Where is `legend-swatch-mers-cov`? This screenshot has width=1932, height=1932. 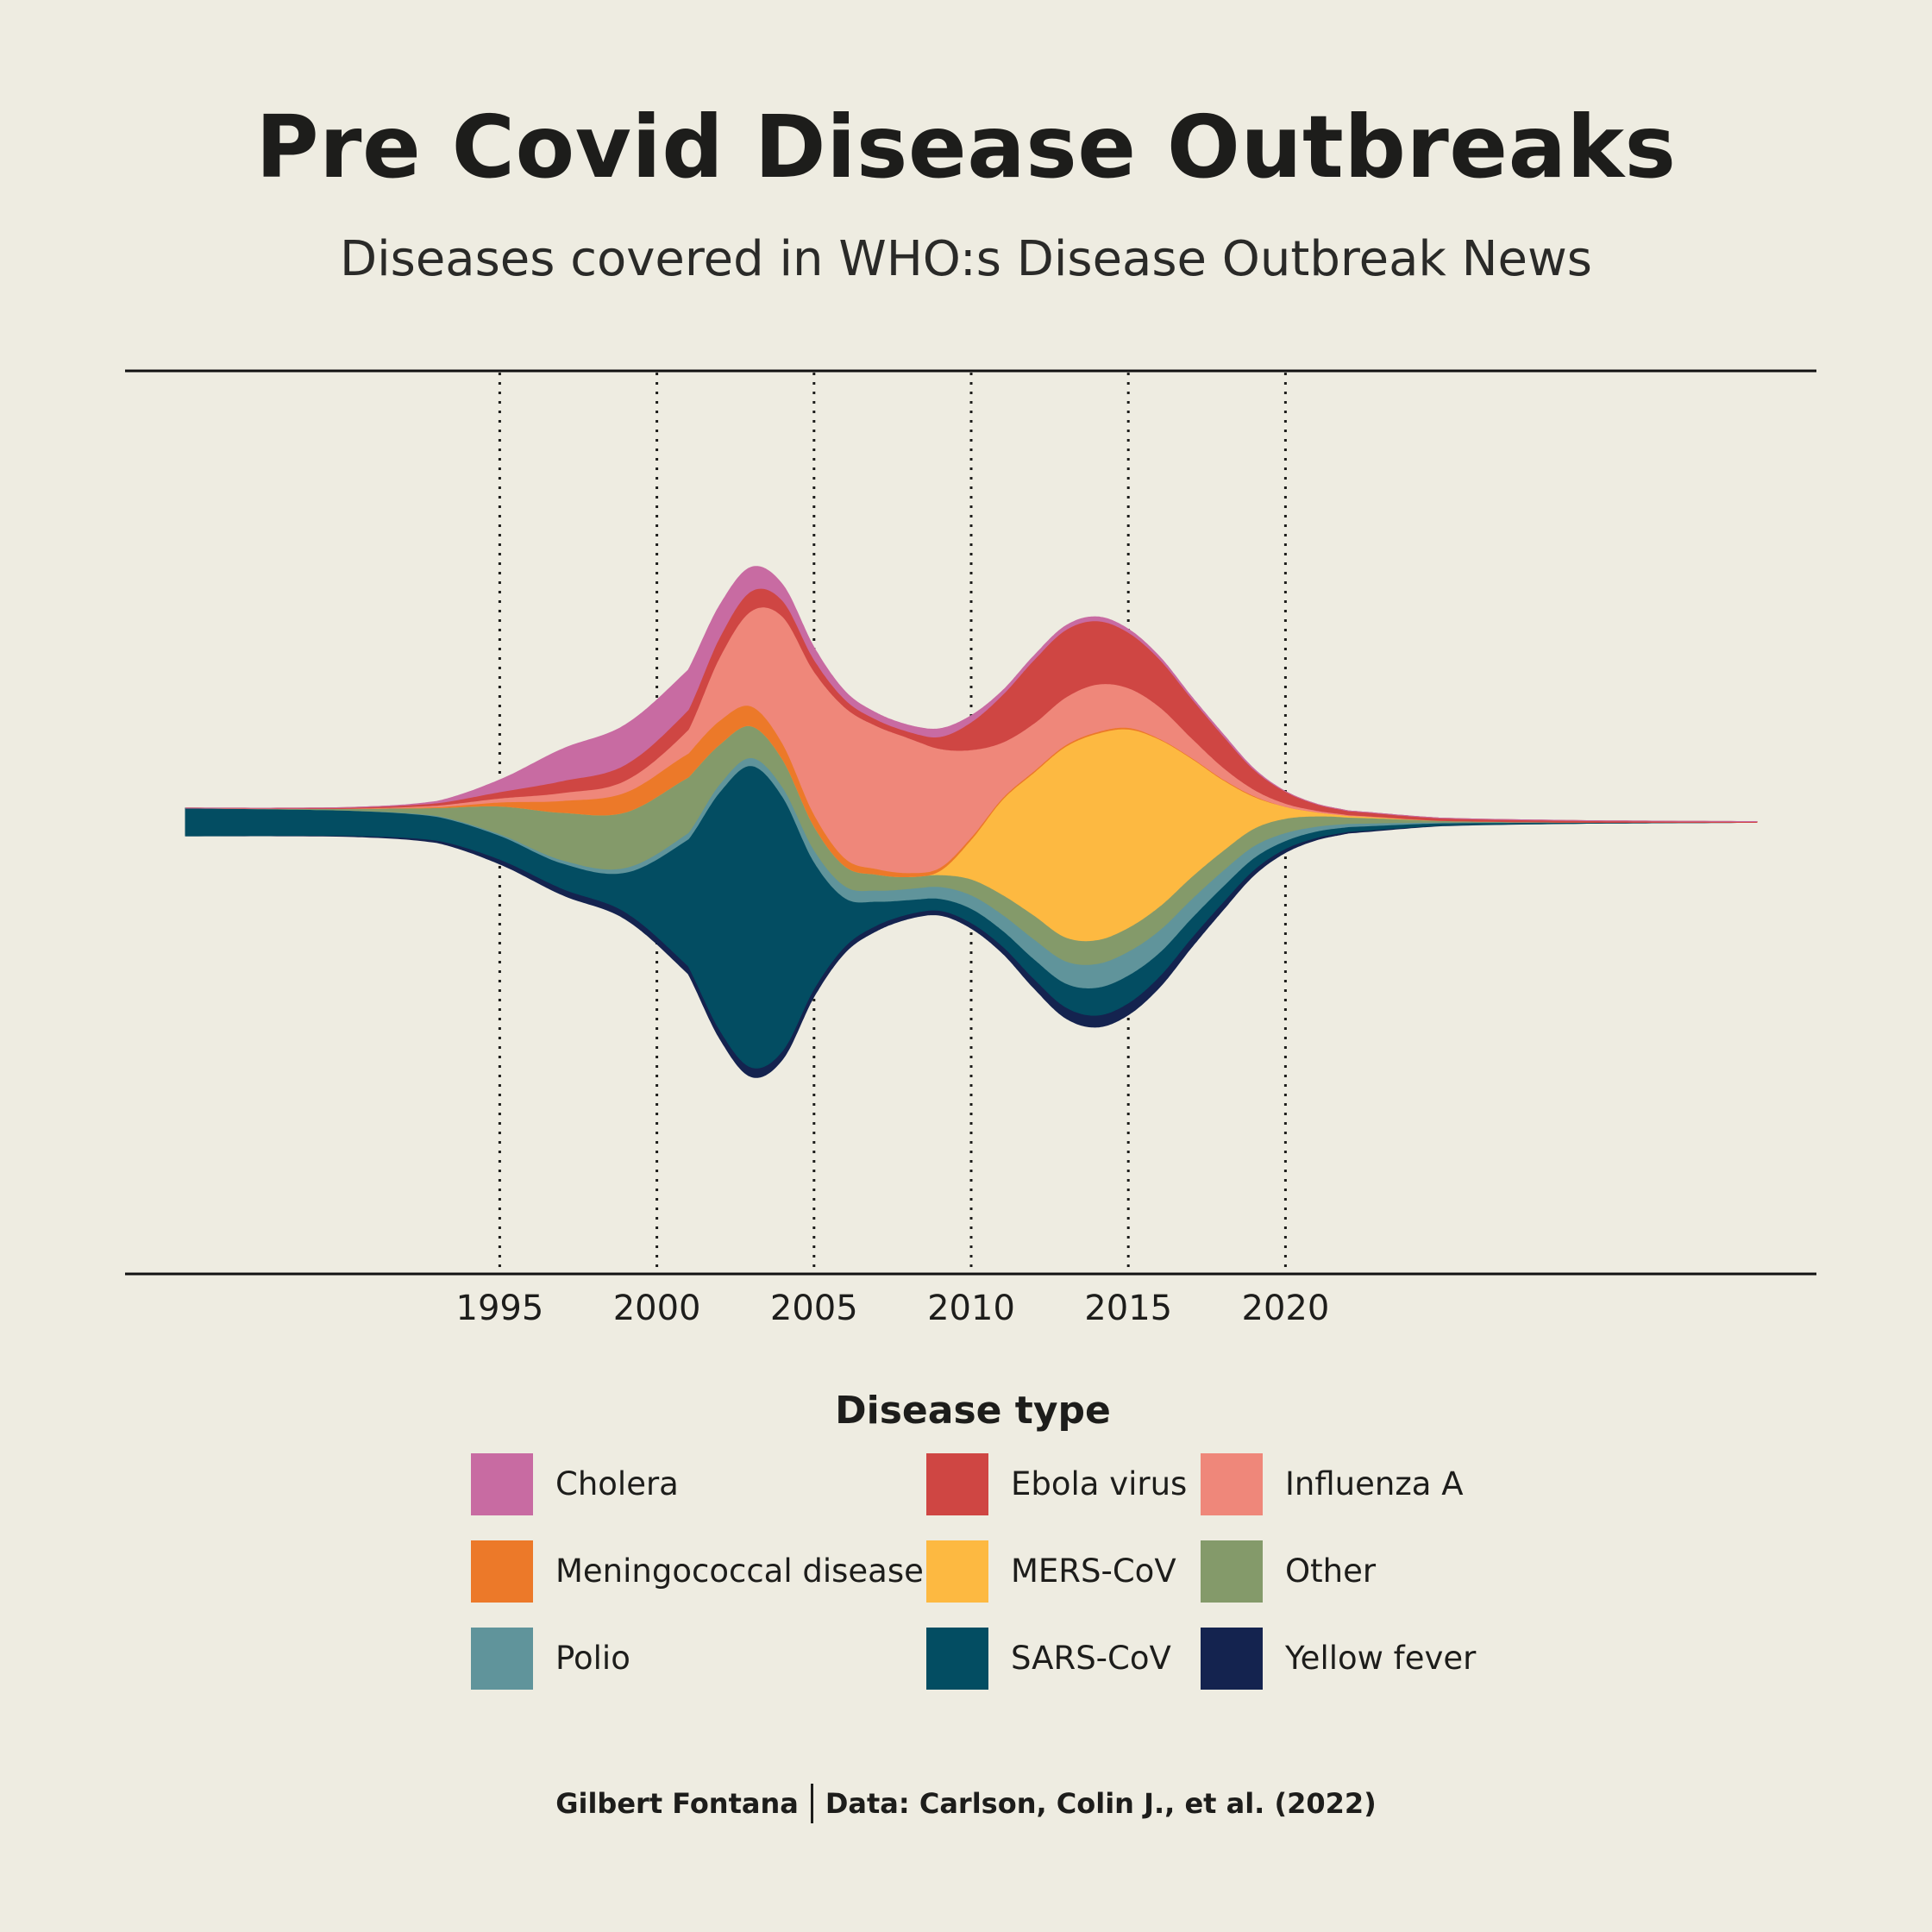
legend-swatch-mers-cov is located at coordinates (957, 1572).